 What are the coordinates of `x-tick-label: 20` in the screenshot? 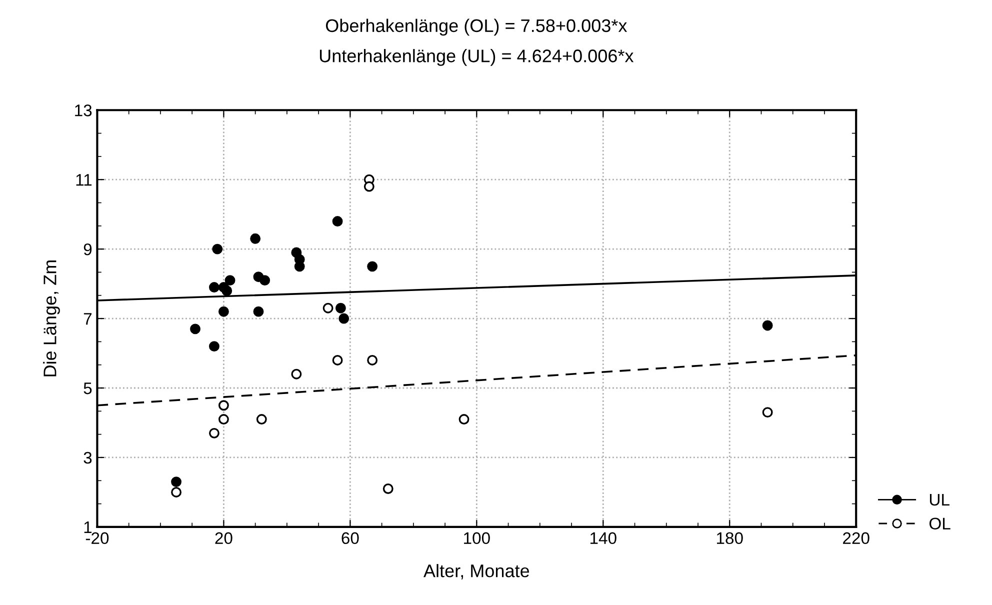 It's located at (223, 538).